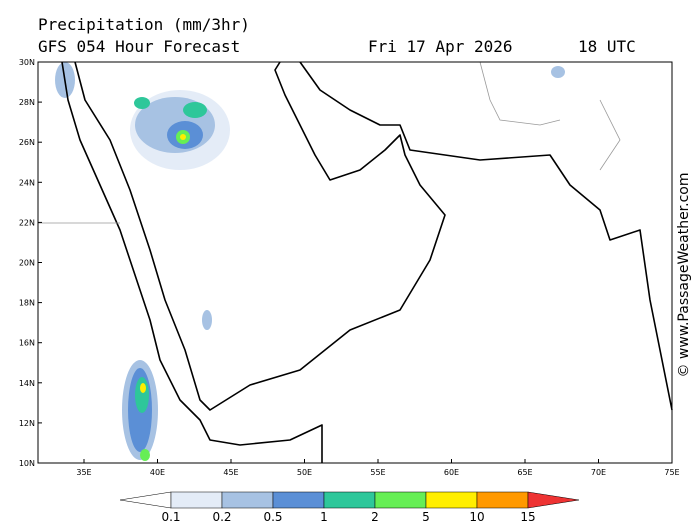 The image size is (700, 525). What do you see at coordinates (230, 472) in the screenshot?
I see `lon-label: 45E` at bounding box center [230, 472].